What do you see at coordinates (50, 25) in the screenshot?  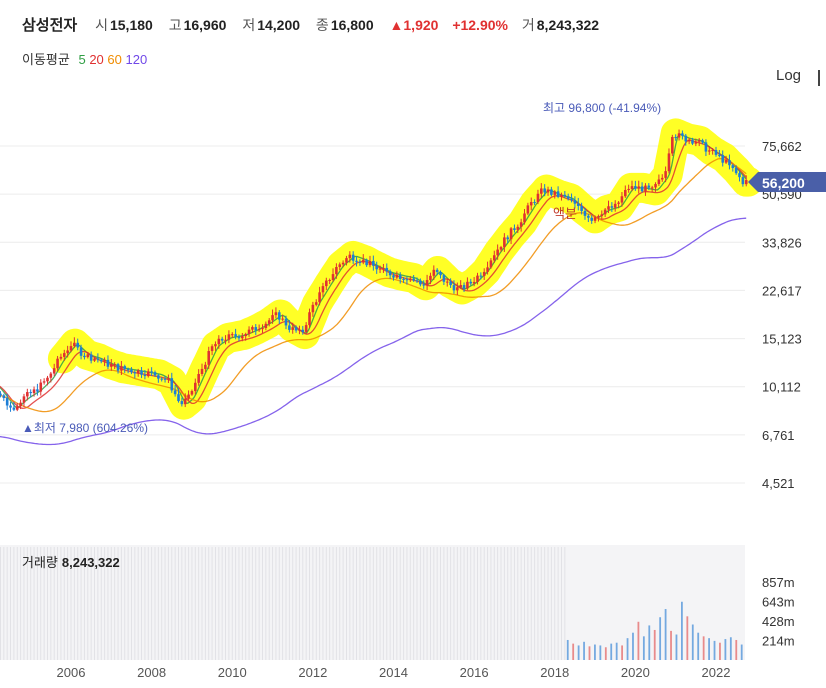 I see `stock-name: 삼성전자` at bounding box center [50, 25].